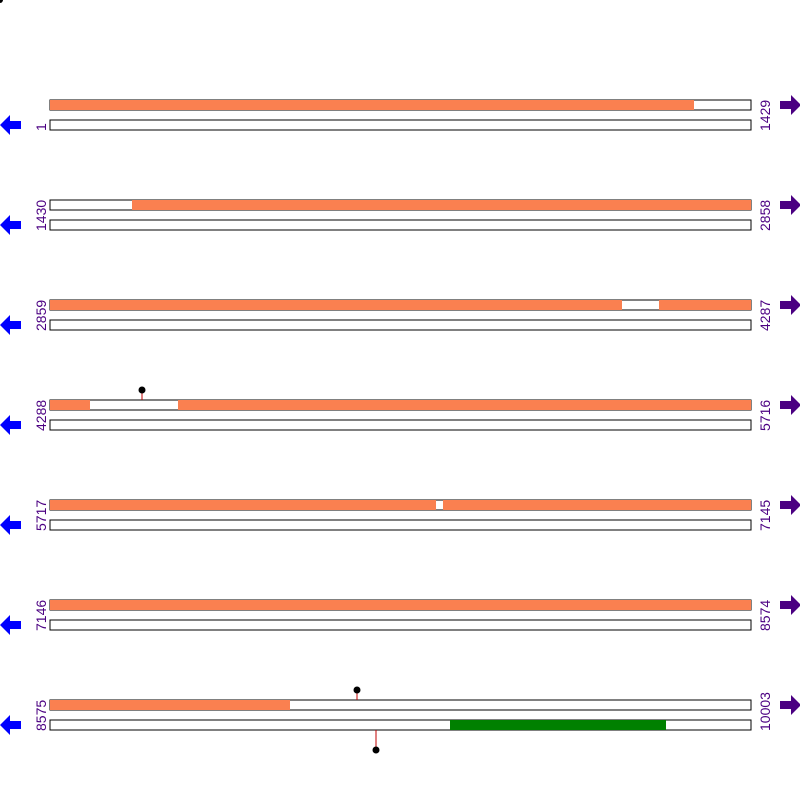  Describe the element at coordinates (765, 711) in the screenshot. I see `end-position: 10003` at that location.